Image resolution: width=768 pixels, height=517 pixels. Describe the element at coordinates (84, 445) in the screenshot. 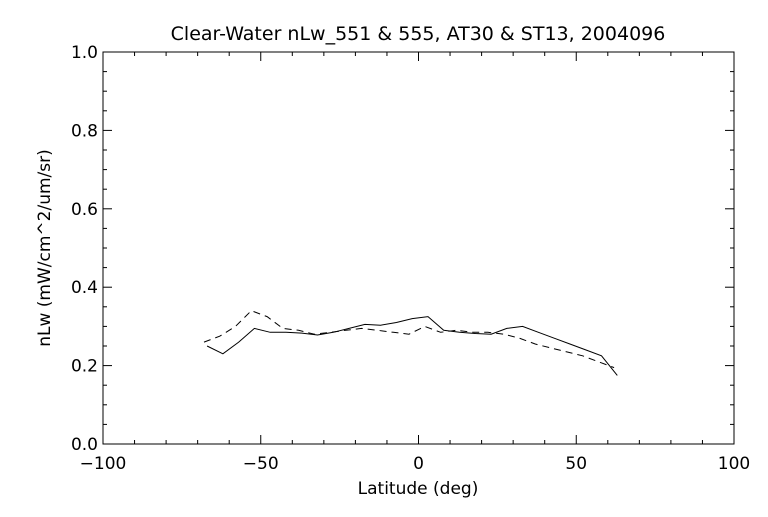

I see `y-tick-label: 0.0` at that location.